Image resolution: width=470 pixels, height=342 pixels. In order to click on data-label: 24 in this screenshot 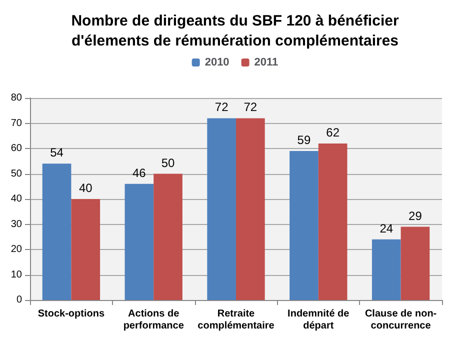, I will do `click(387, 228)`.